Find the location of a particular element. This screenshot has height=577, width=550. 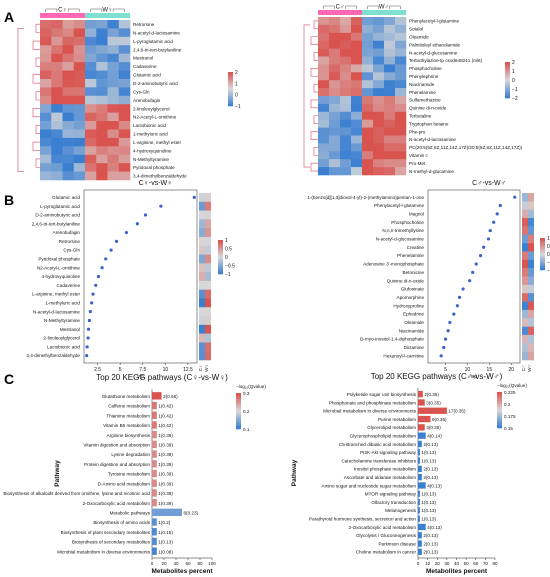

bar-value-label: 1(0.15) is located at coordinates (165, 532).